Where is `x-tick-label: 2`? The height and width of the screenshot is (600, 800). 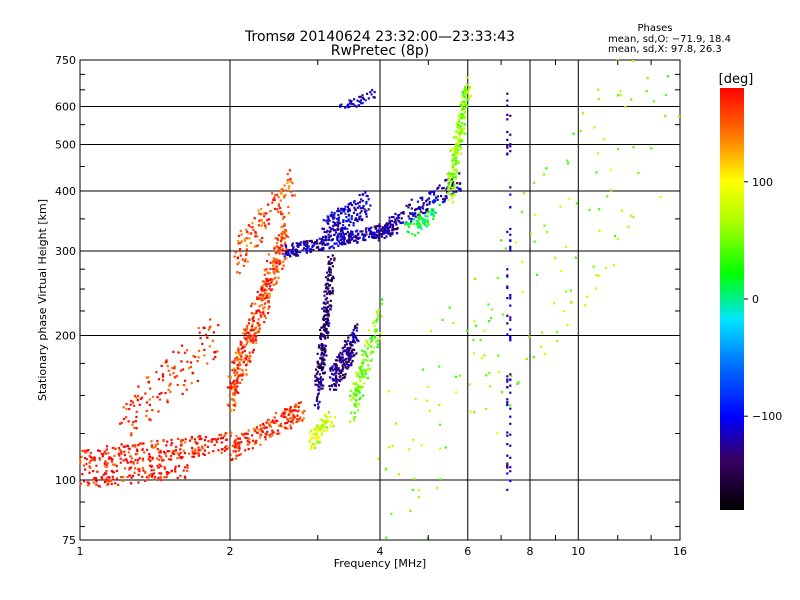
x-tick-label: 2 is located at coordinates (230, 551).